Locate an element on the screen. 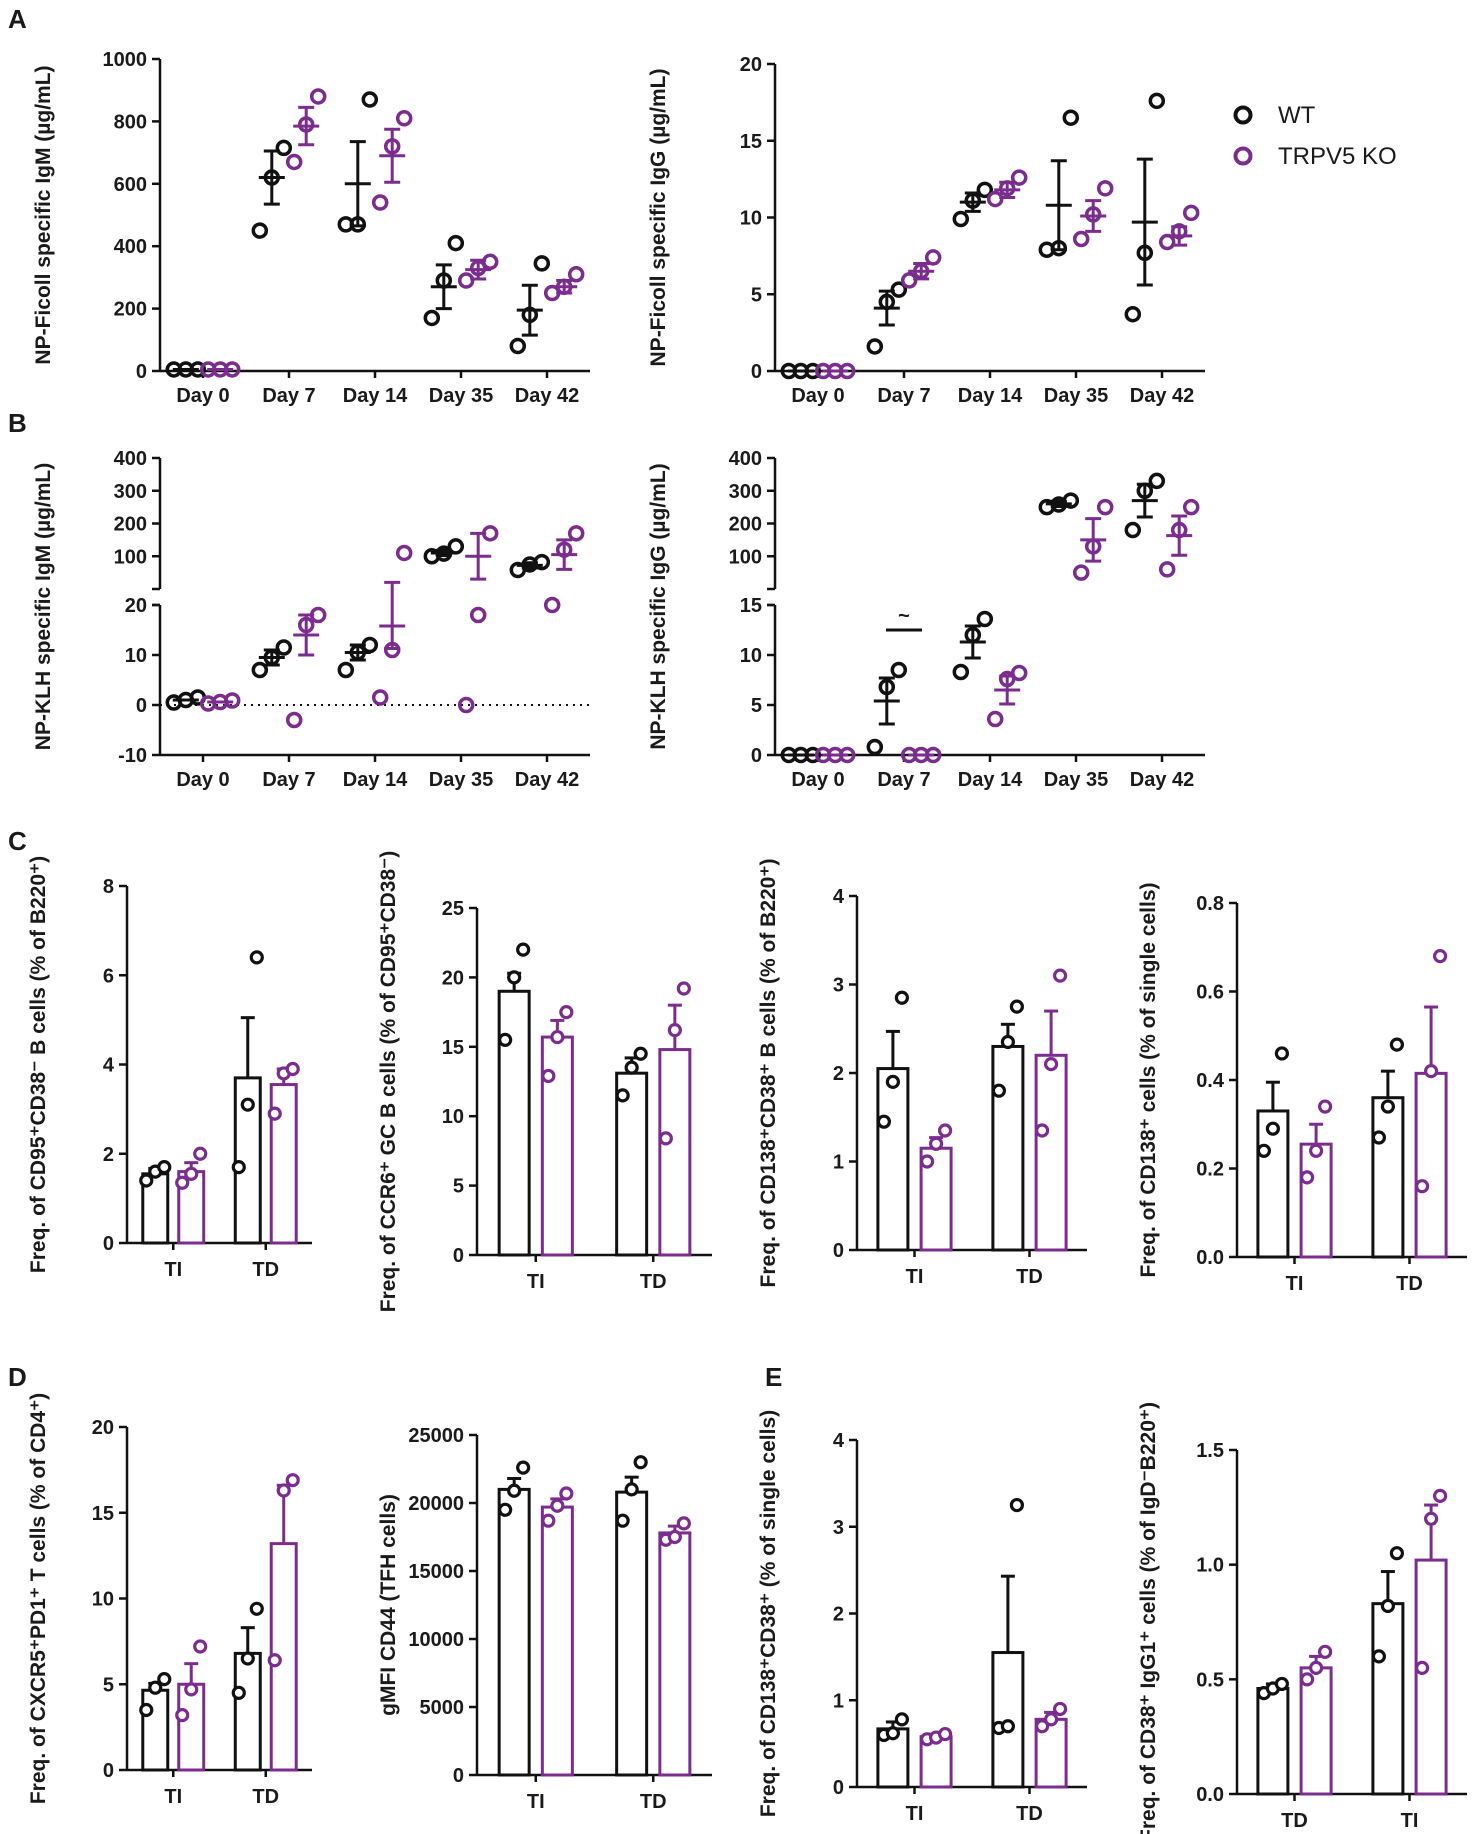  bar-trpv5-ko-ti is located at coordinates (191, 1727).